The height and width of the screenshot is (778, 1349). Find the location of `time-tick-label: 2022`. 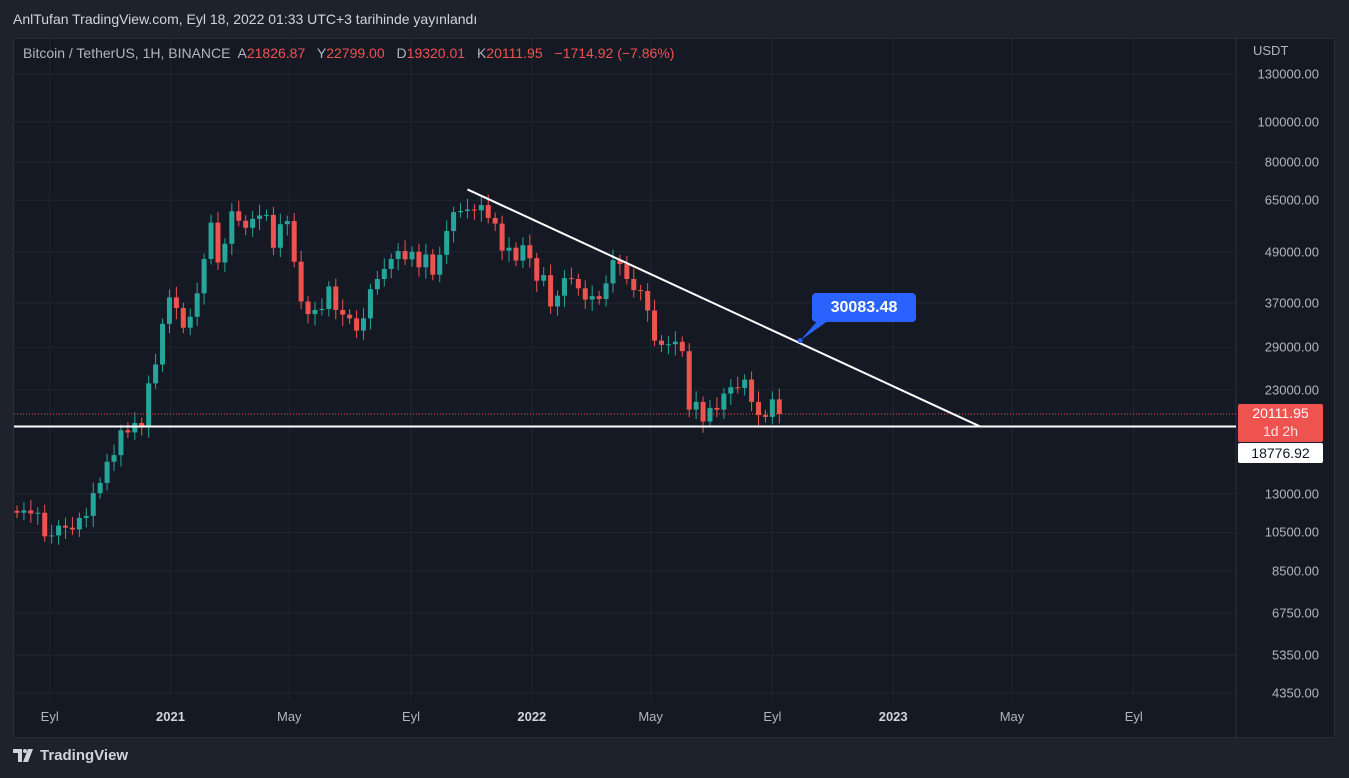

time-tick-label: 2022 is located at coordinates (532, 716).